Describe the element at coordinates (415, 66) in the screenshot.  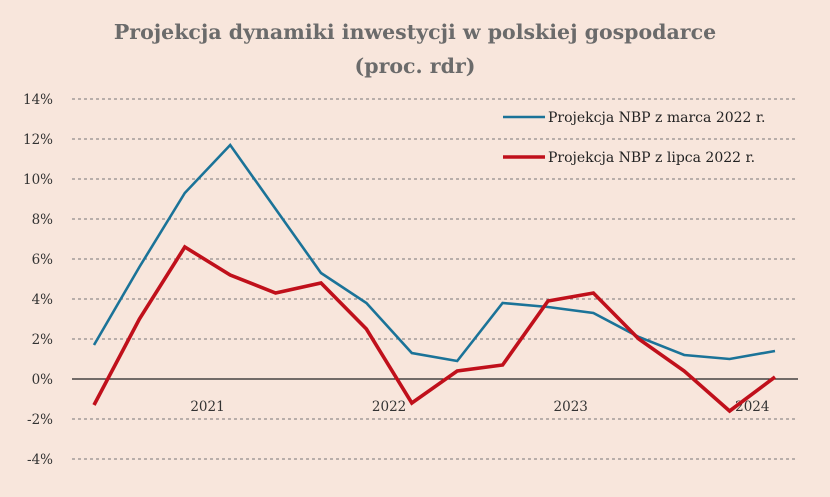
I see `chart-title-line-2: (proc. rdr)` at that location.